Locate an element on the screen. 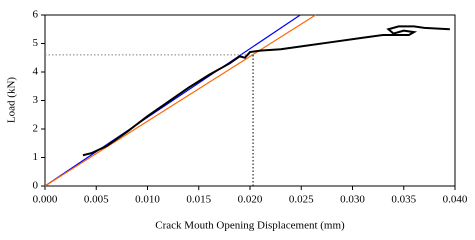 The width and height of the screenshot is (475, 240). y-tick-label: 6 is located at coordinates (36, 15).